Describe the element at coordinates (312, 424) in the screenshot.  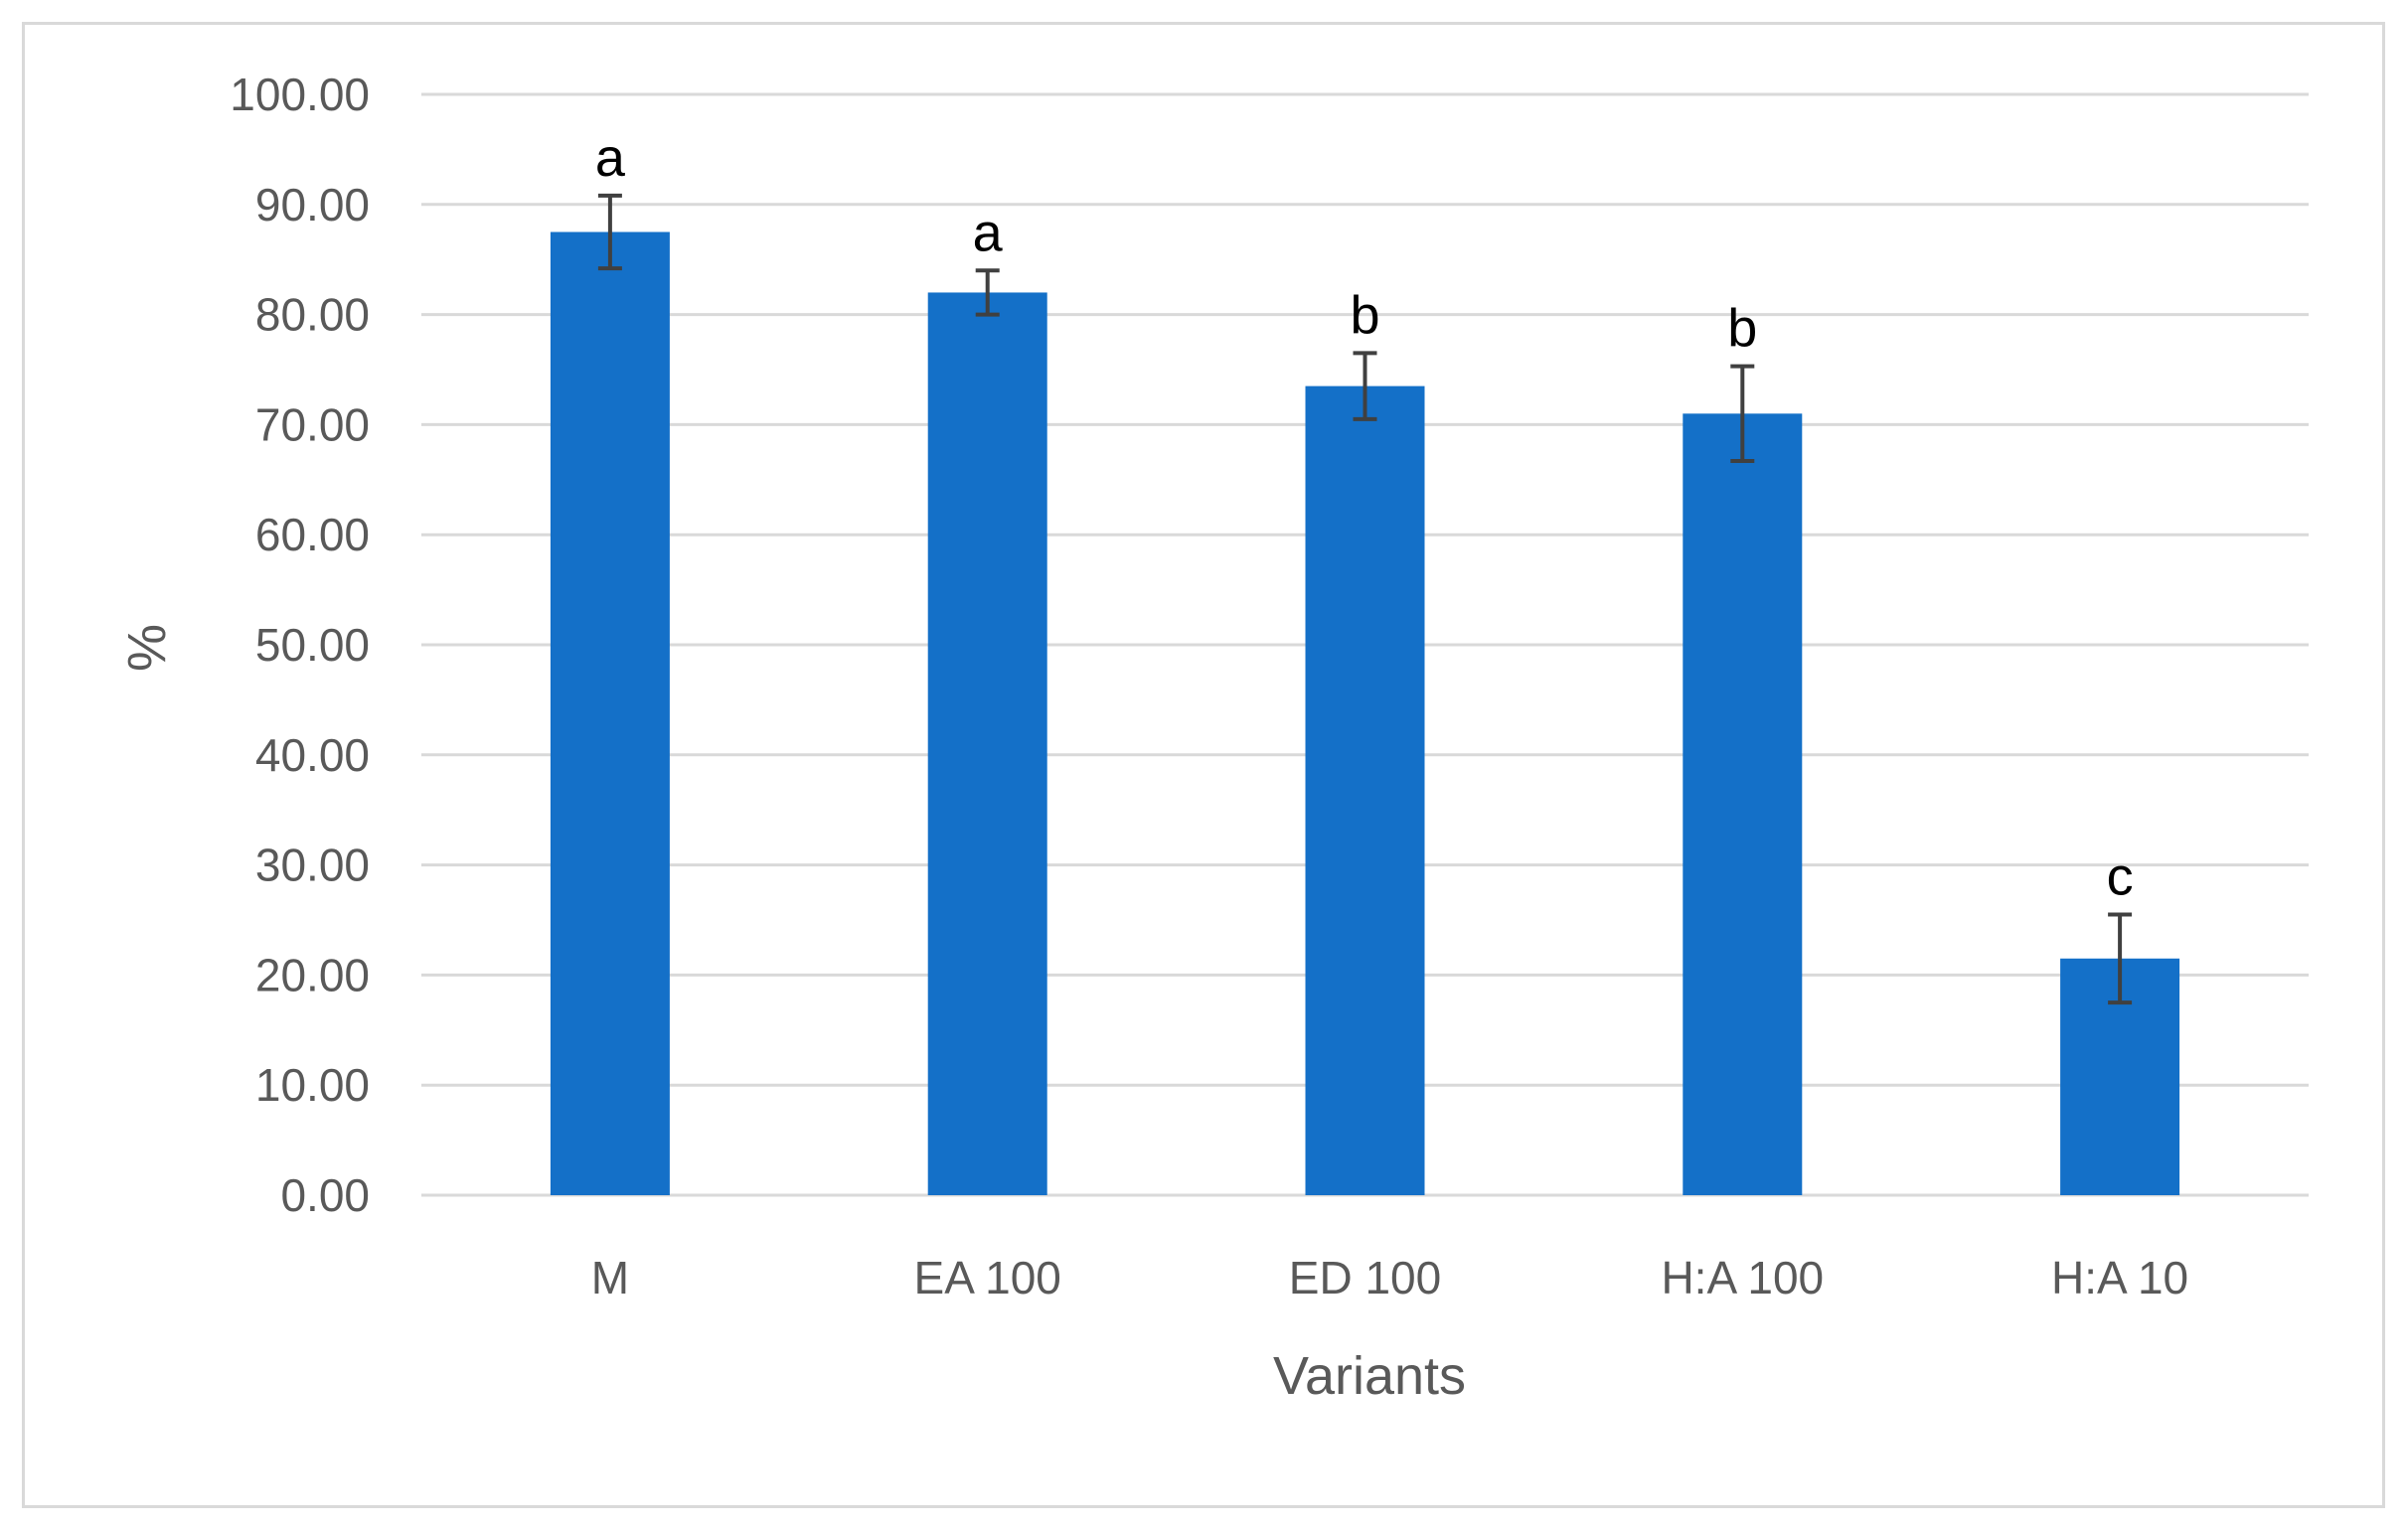
I see `y-tick-label: 70.00` at that location.